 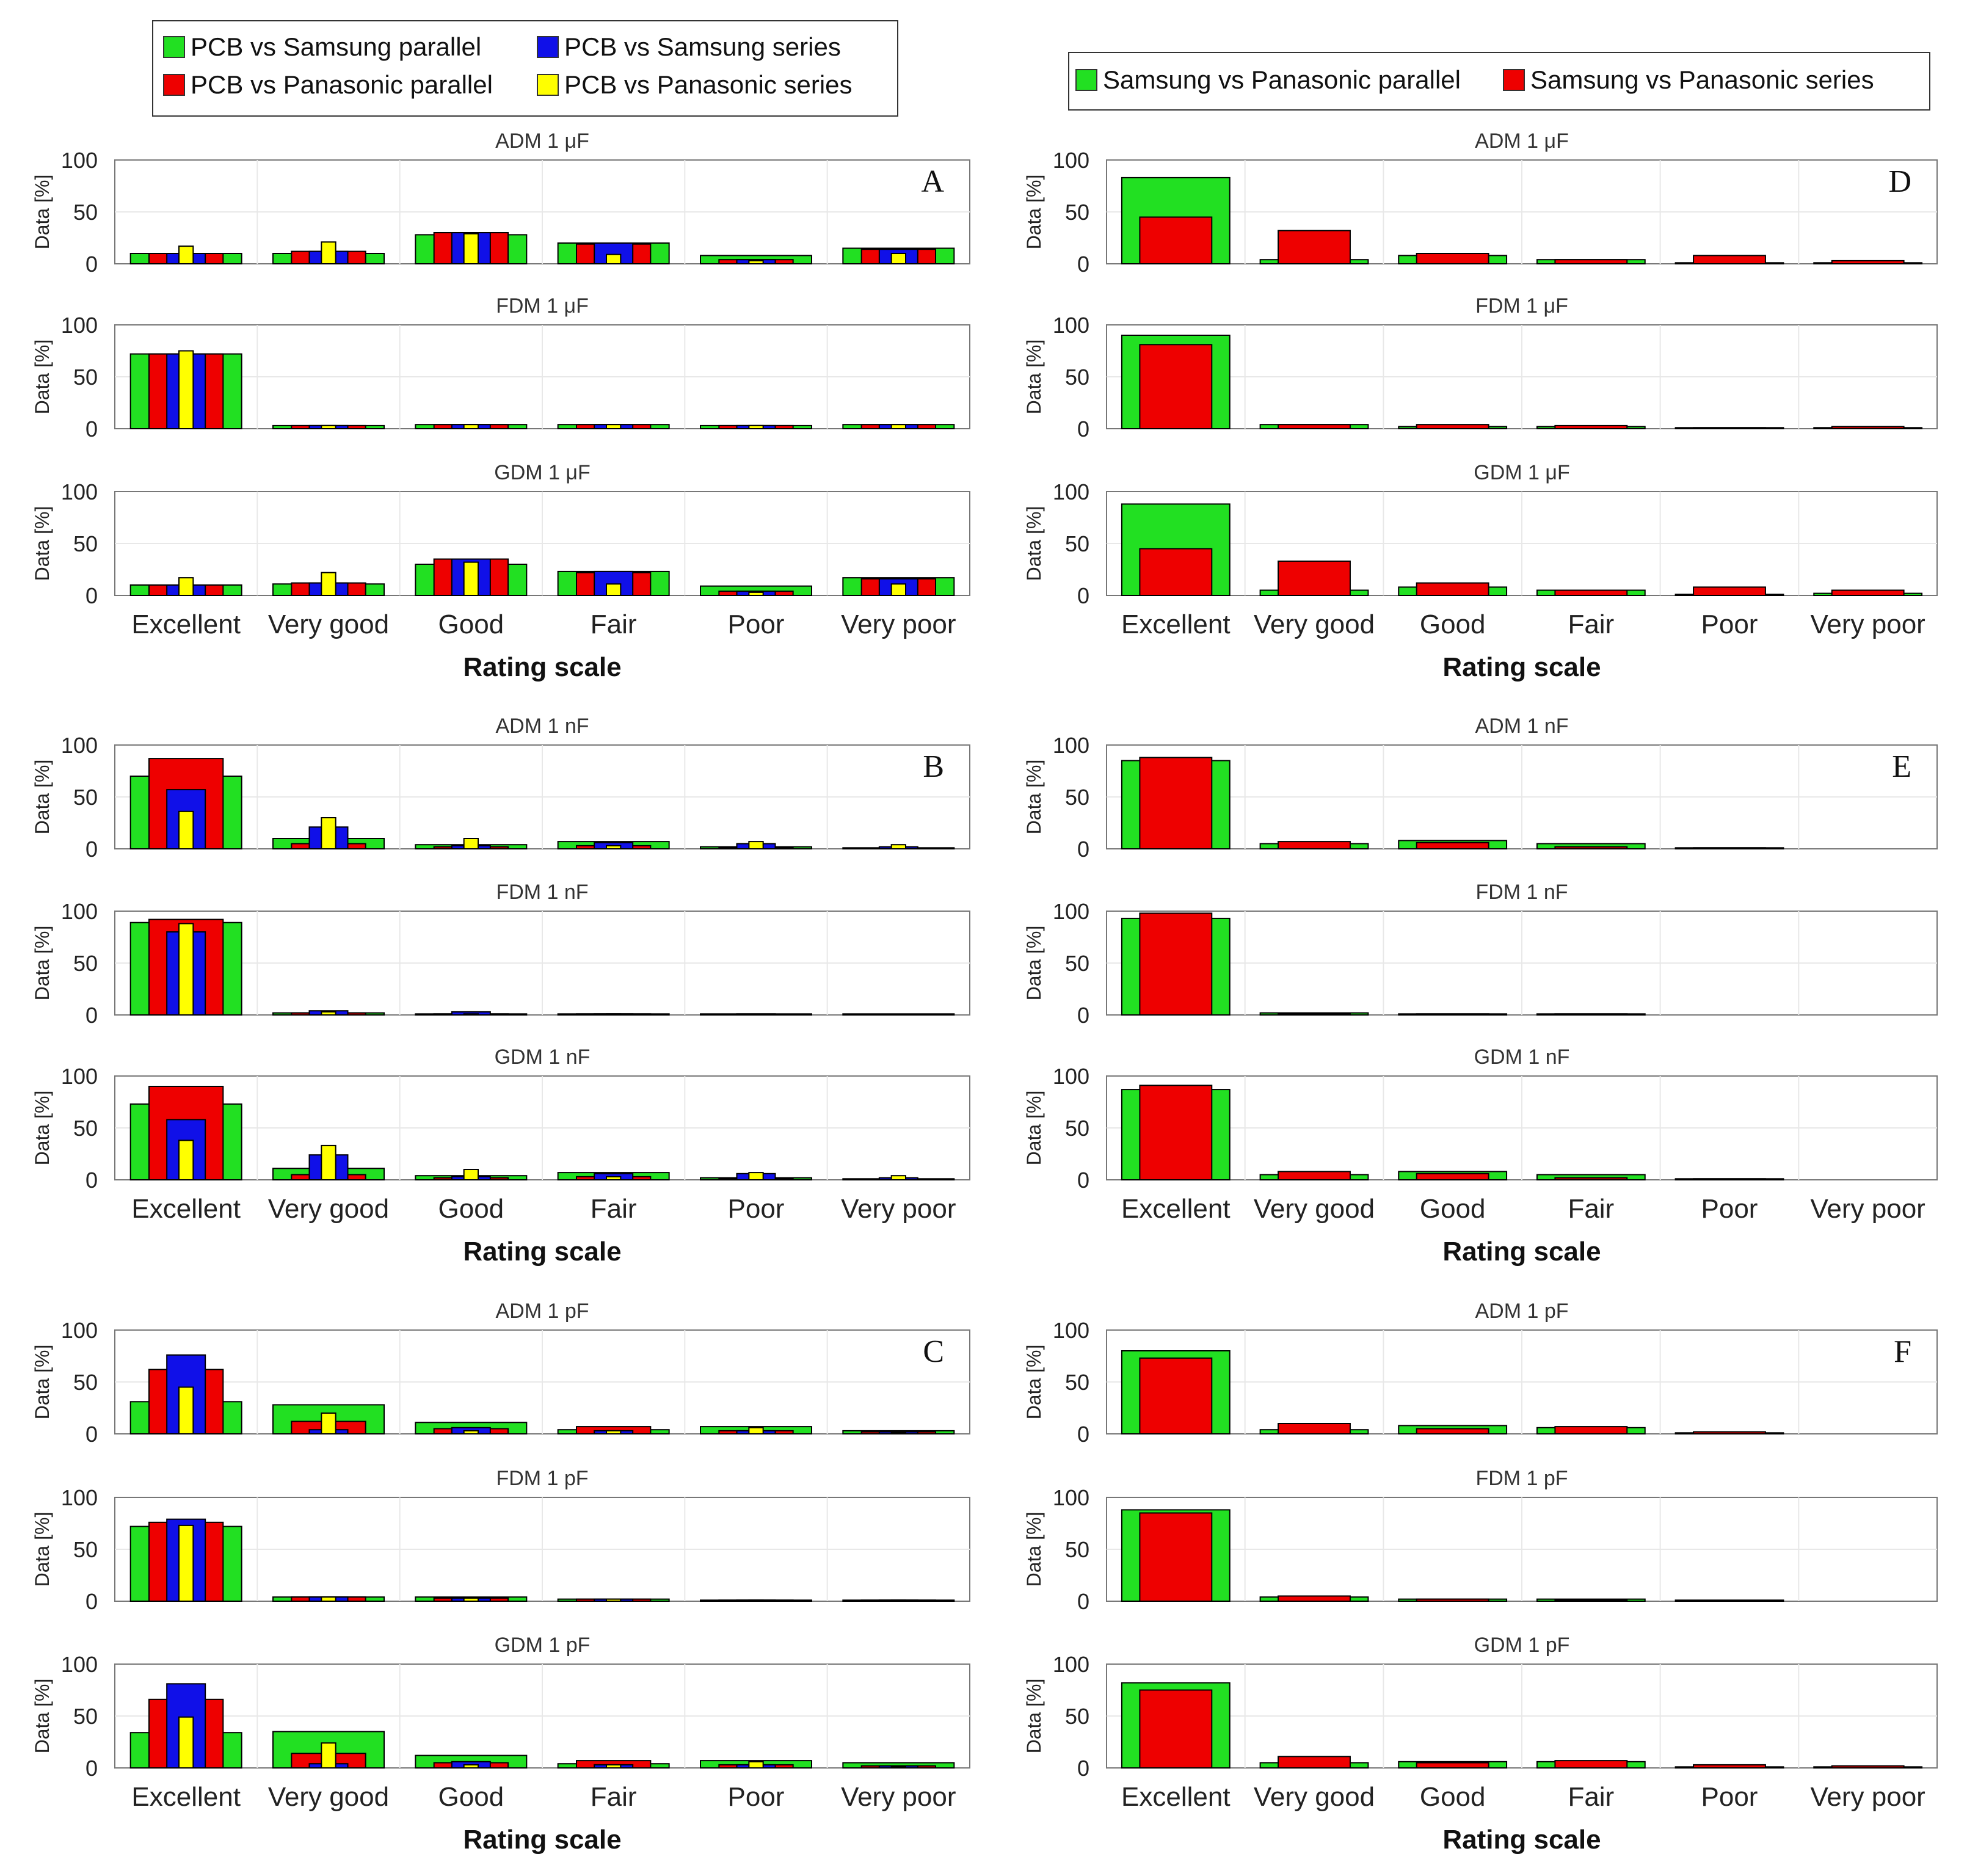 What do you see at coordinates (1282, 79) in the screenshot?
I see `legend-label-sp_par: Samsung vs Panasonic parallel` at bounding box center [1282, 79].